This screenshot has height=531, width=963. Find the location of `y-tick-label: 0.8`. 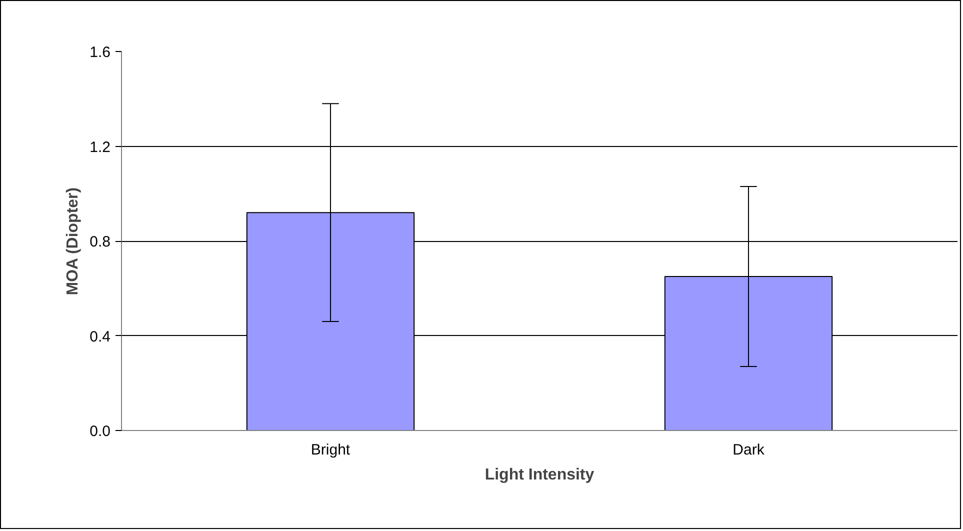

y-tick-label: 0.8 is located at coordinates (100, 242).